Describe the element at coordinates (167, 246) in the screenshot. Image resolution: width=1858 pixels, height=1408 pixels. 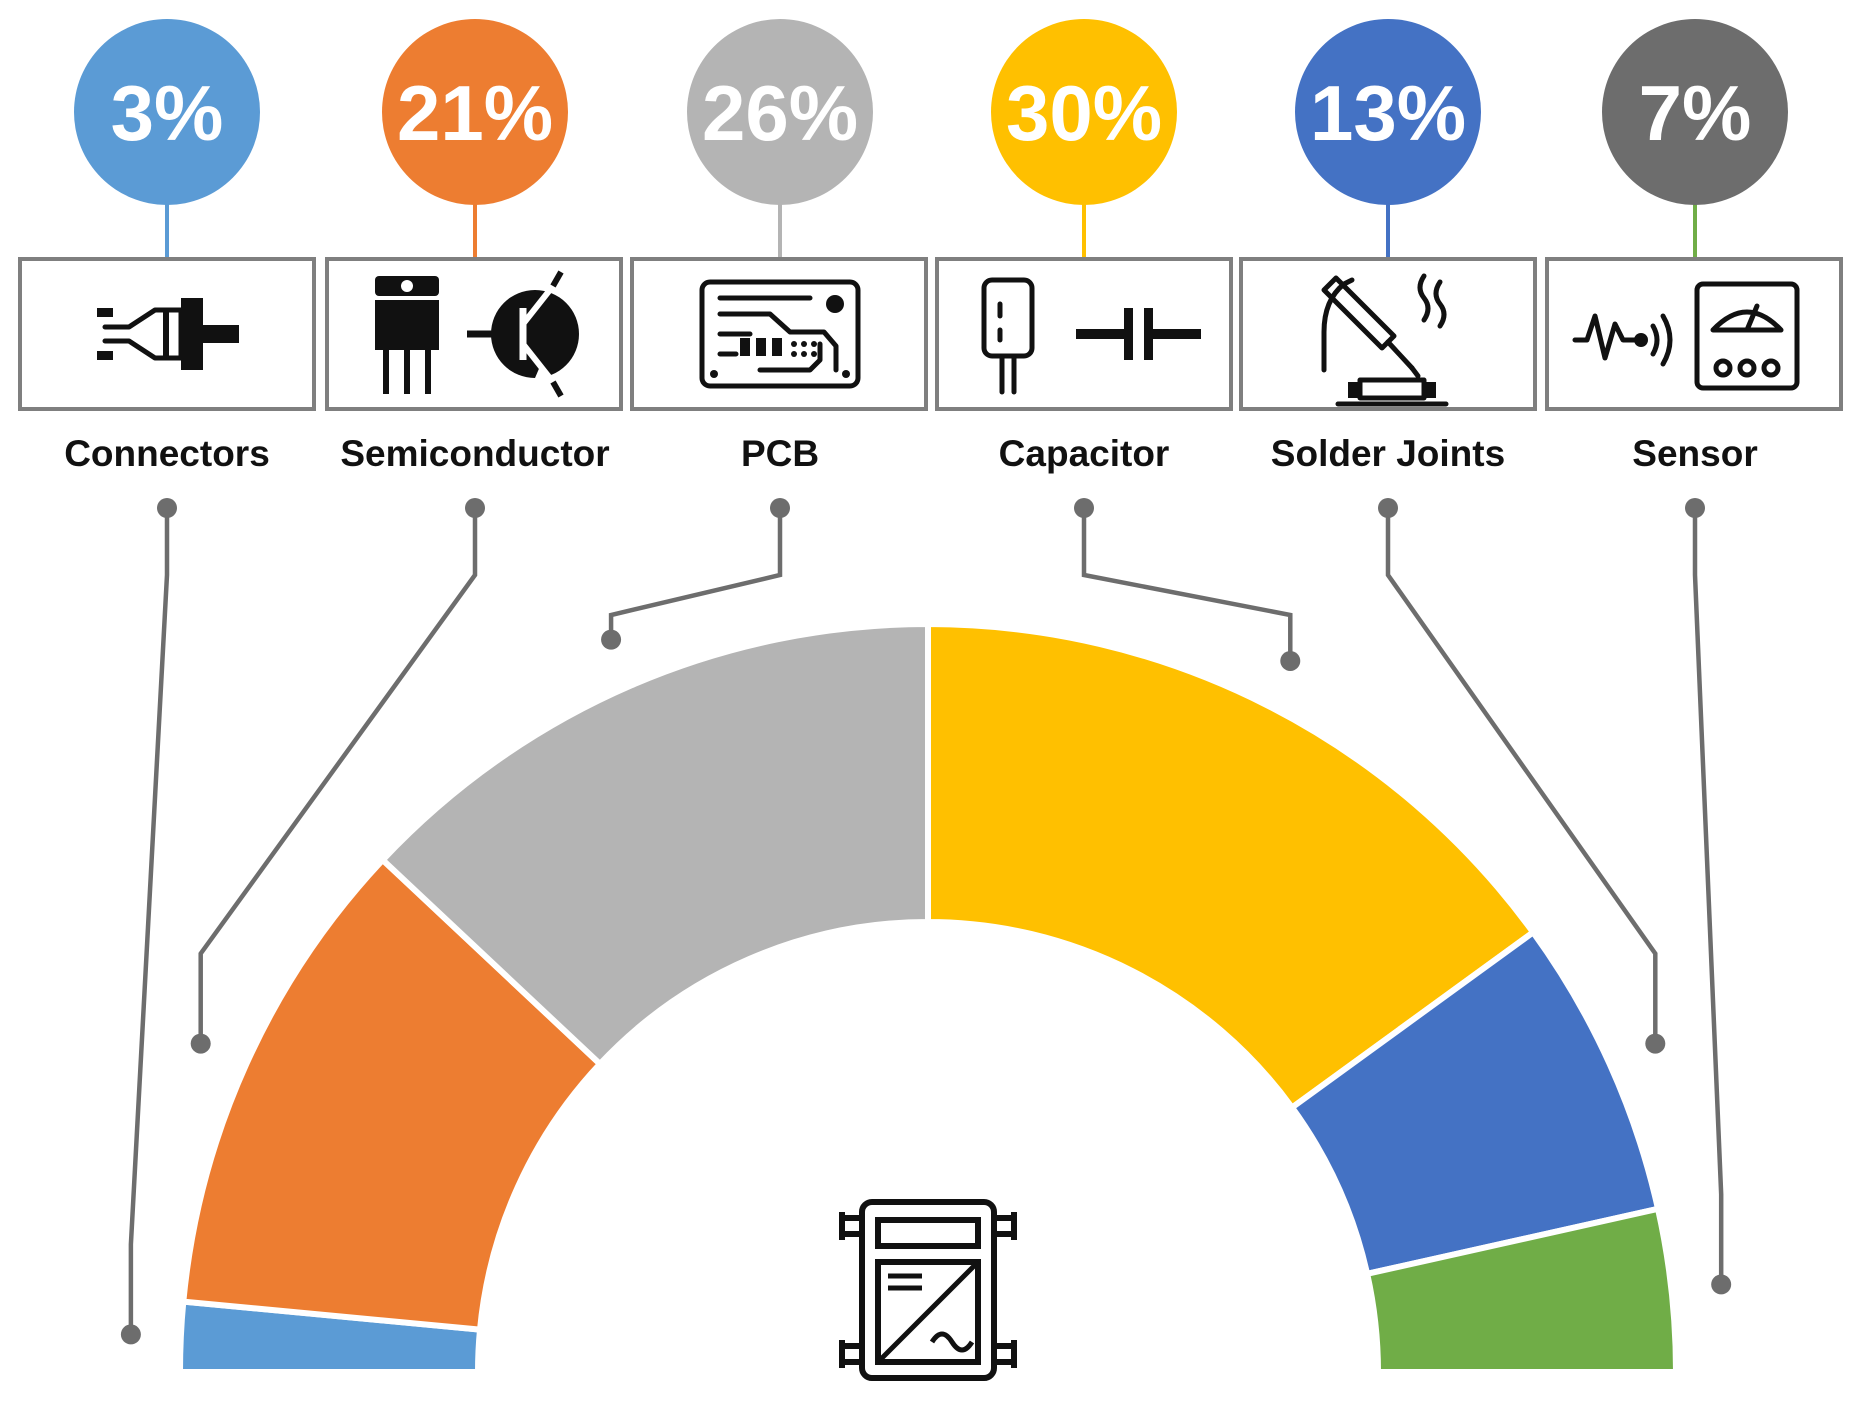
I see `category-column-connectors: 3% Connectors` at that location.